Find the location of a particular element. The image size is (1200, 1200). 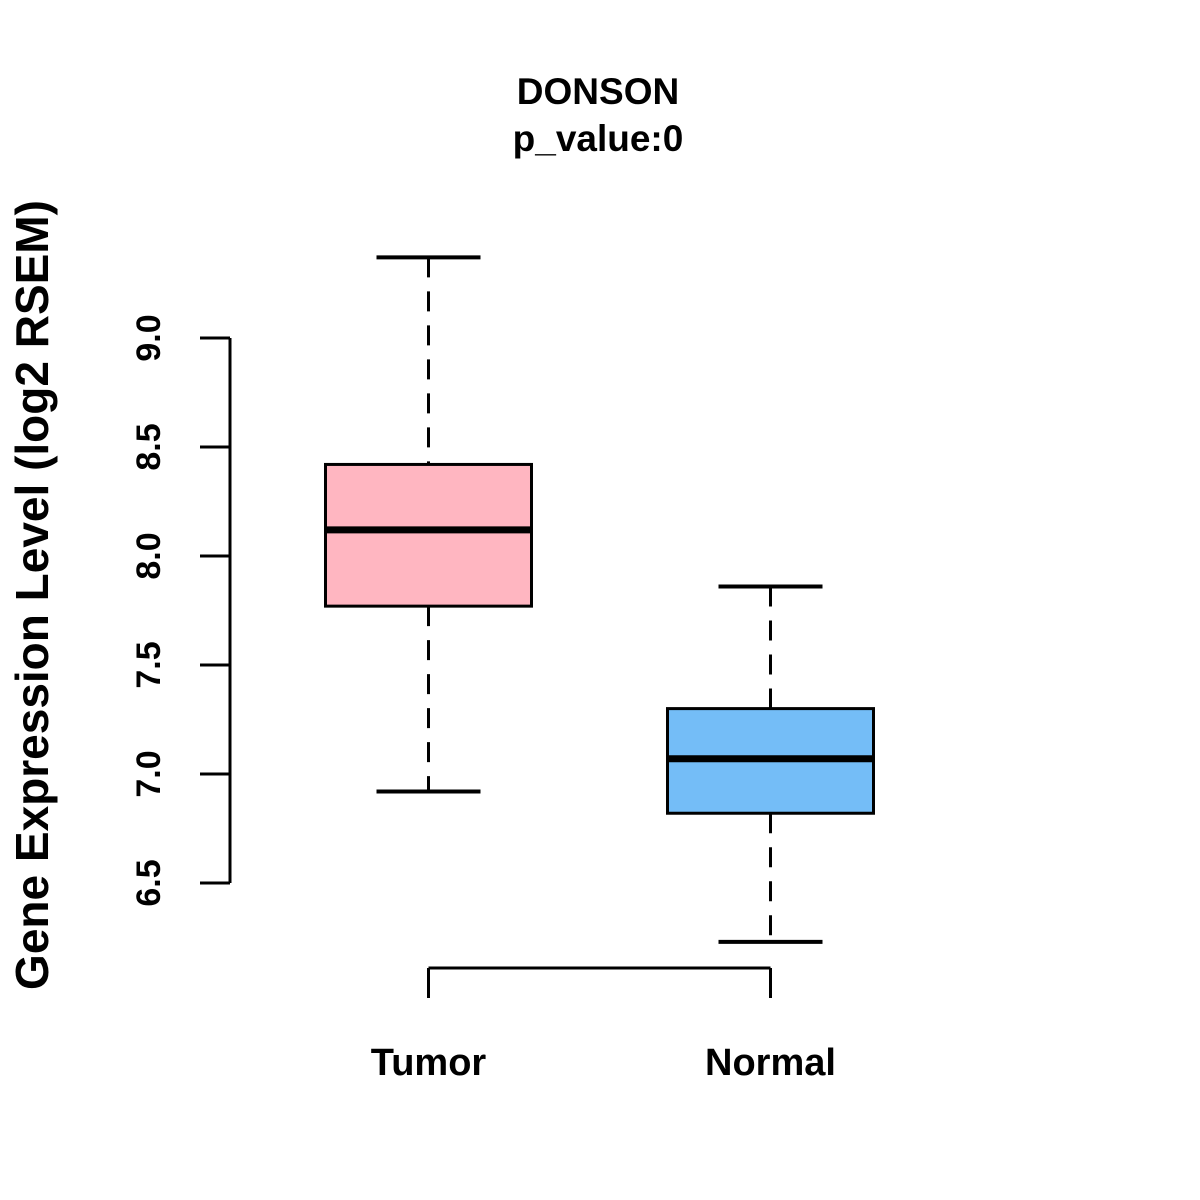

y-tick-label: 6.5 is located at coordinates (149, 882).